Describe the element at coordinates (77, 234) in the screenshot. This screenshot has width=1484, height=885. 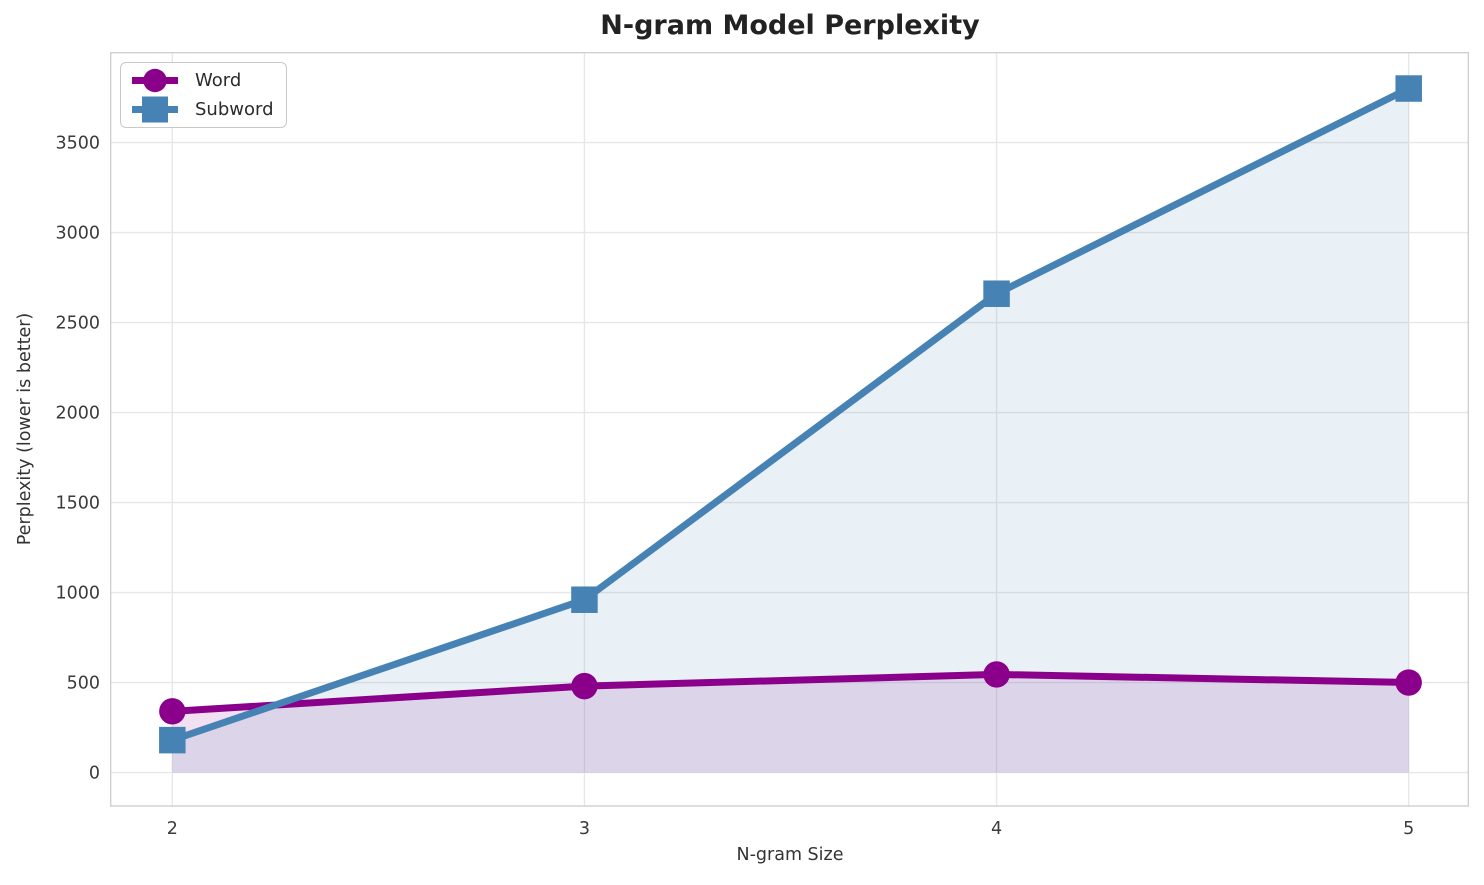
I see `y-tick-label: 3000` at that location.